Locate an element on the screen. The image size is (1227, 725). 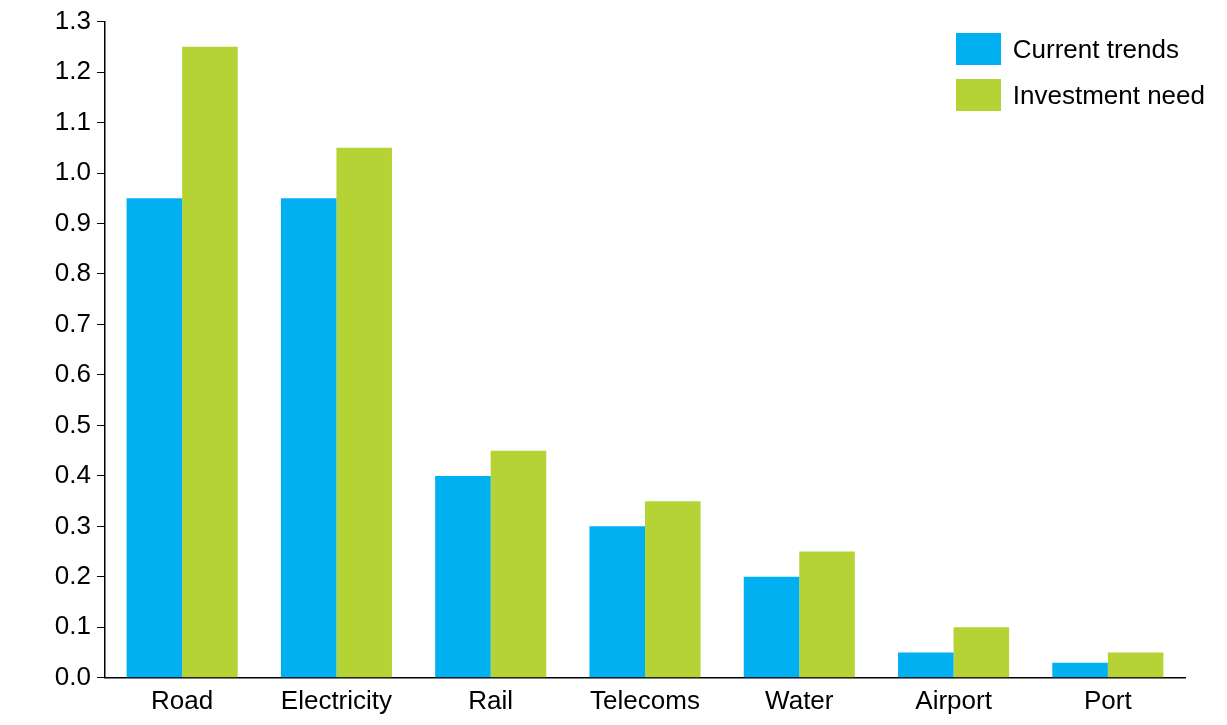
x-tick-label: Telecoms is located at coordinates (645, 699).